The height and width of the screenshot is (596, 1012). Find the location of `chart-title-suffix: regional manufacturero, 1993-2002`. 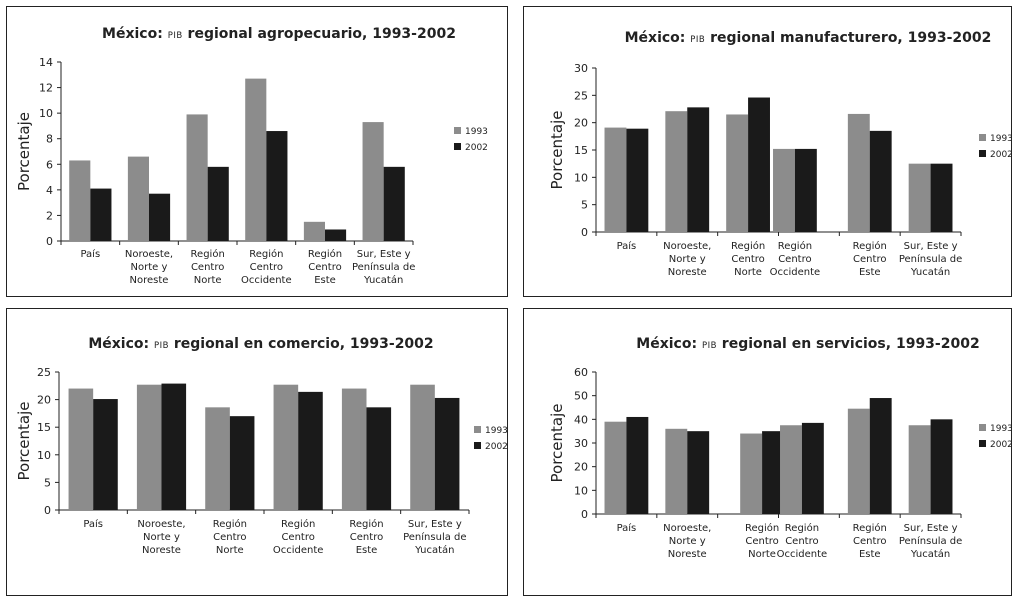

chart-title-suffix: regional manufacturero, 1993-2002 is located at coordinates (848, 38).